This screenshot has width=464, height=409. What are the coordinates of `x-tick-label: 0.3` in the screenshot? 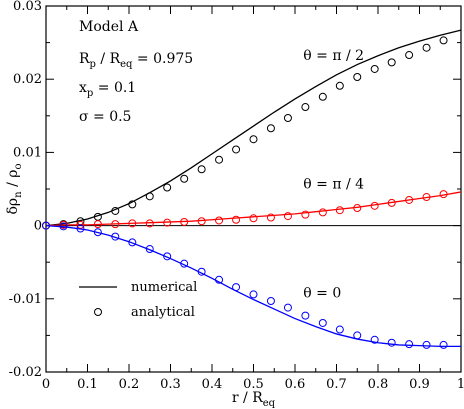 It's located at (170, 384).